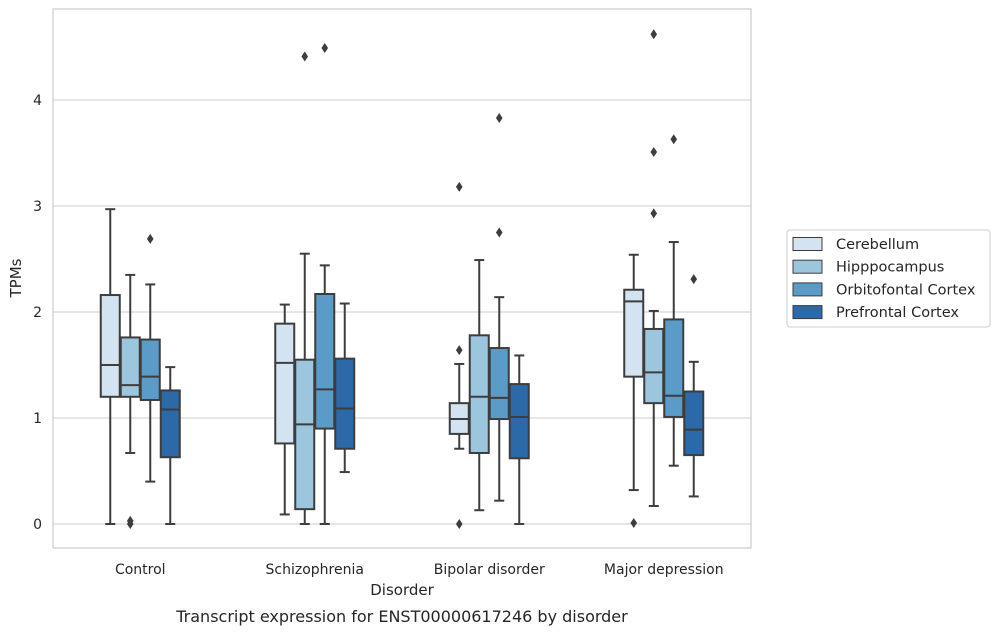 The width and height of the screenshot is (999, 634). I want to click on x-axis-title: Disorder, so click(402, 590).